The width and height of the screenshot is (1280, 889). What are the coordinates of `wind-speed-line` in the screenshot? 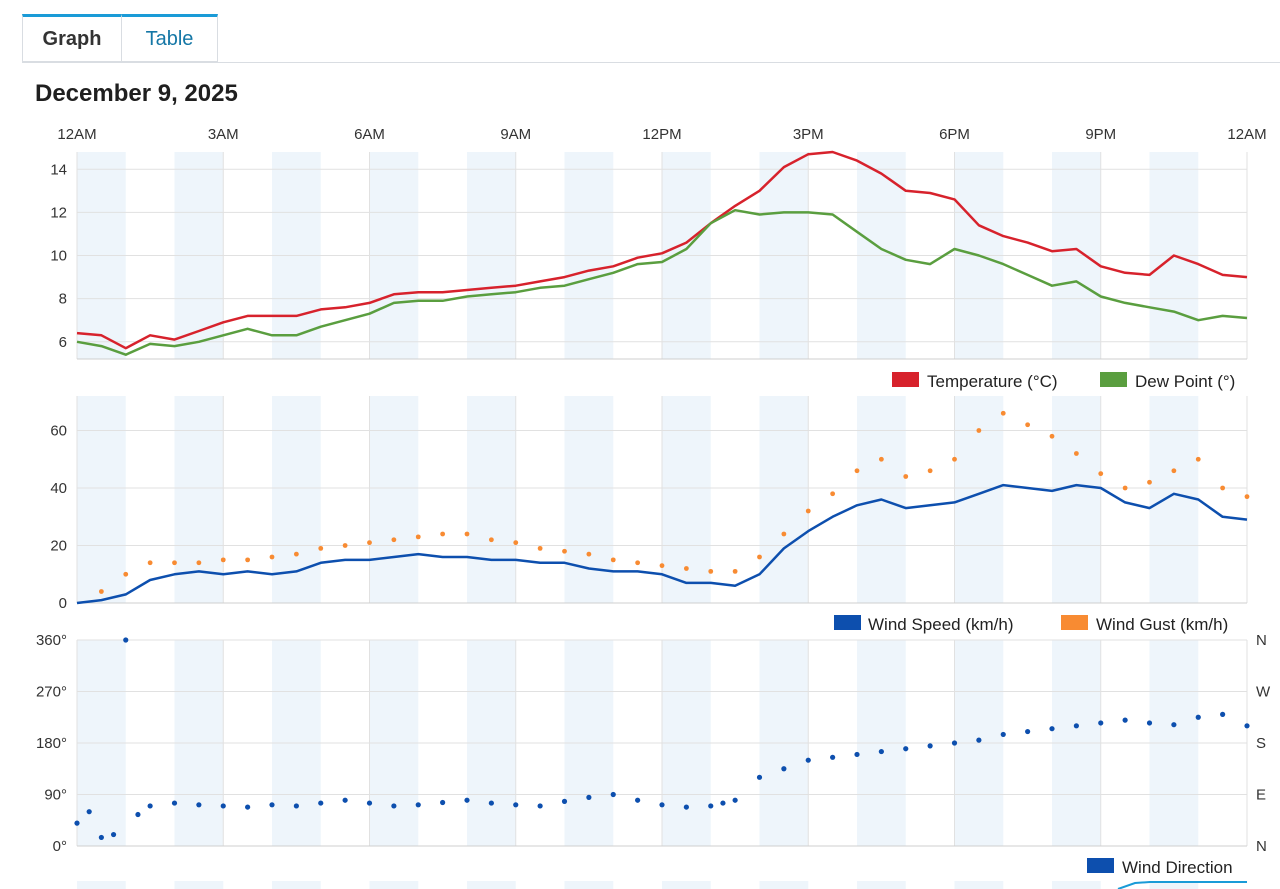 It's located at (662, 544).